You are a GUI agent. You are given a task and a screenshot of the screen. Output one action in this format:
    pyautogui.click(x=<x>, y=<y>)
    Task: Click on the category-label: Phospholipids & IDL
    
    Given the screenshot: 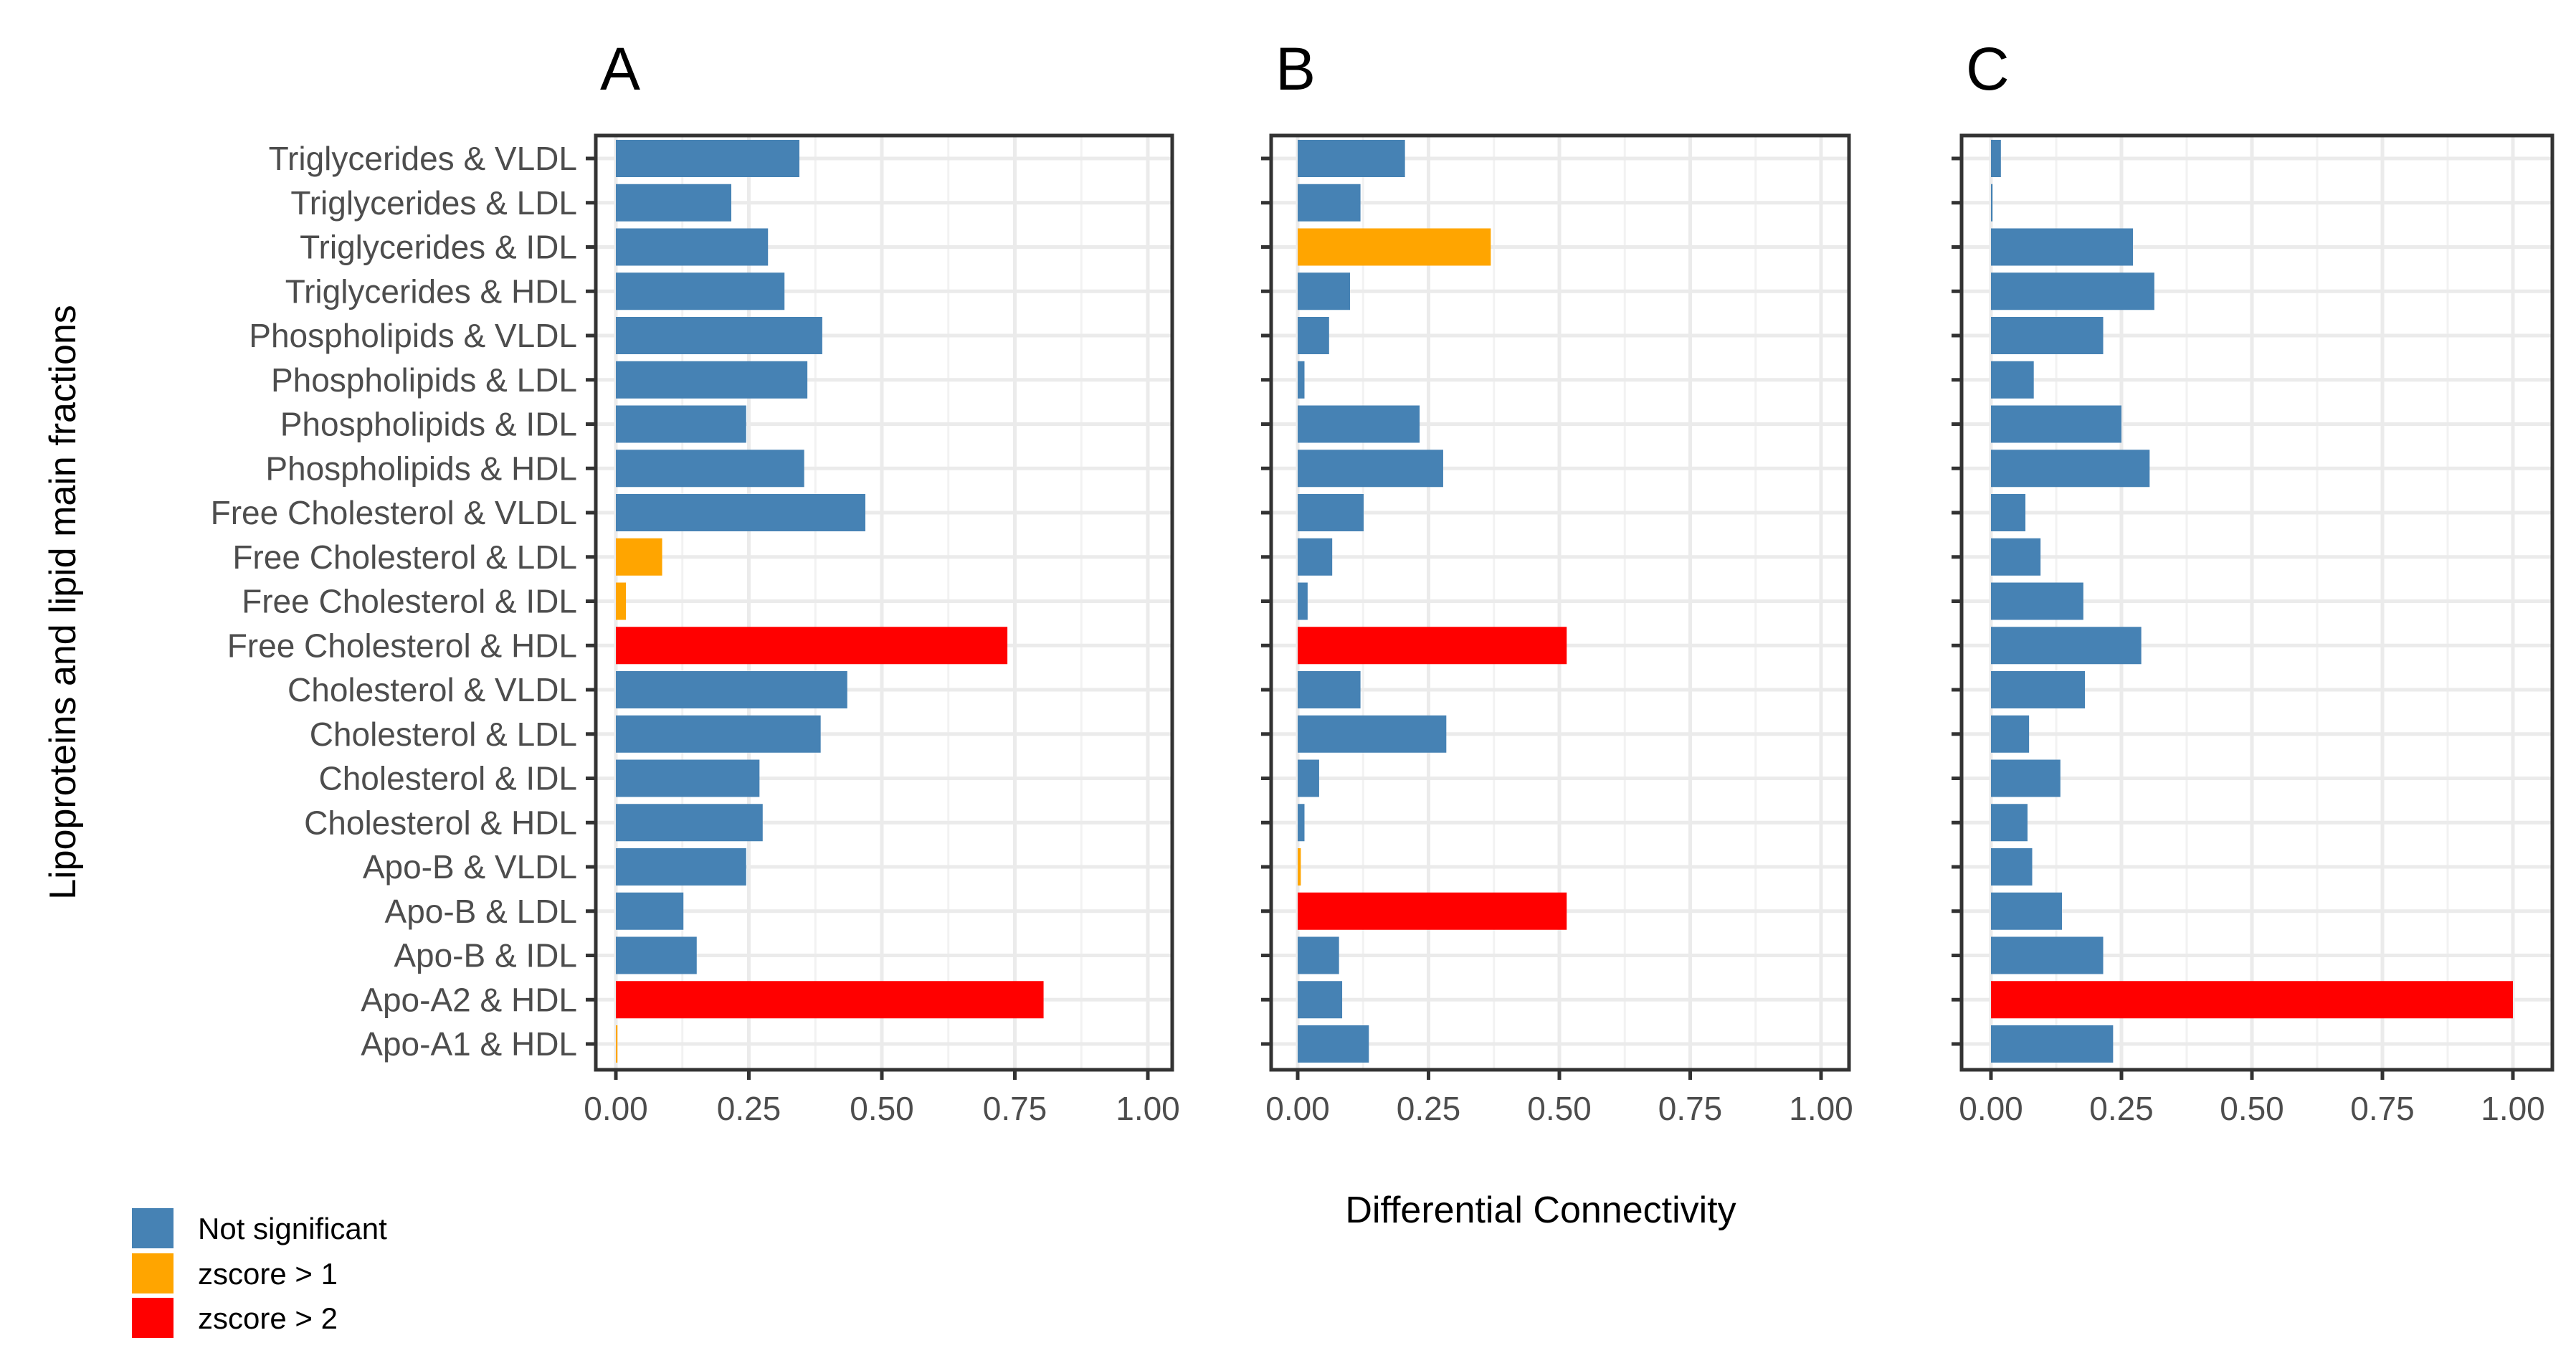 What is the action you would take?
    pyautogui.click(x=428, y=425)
    